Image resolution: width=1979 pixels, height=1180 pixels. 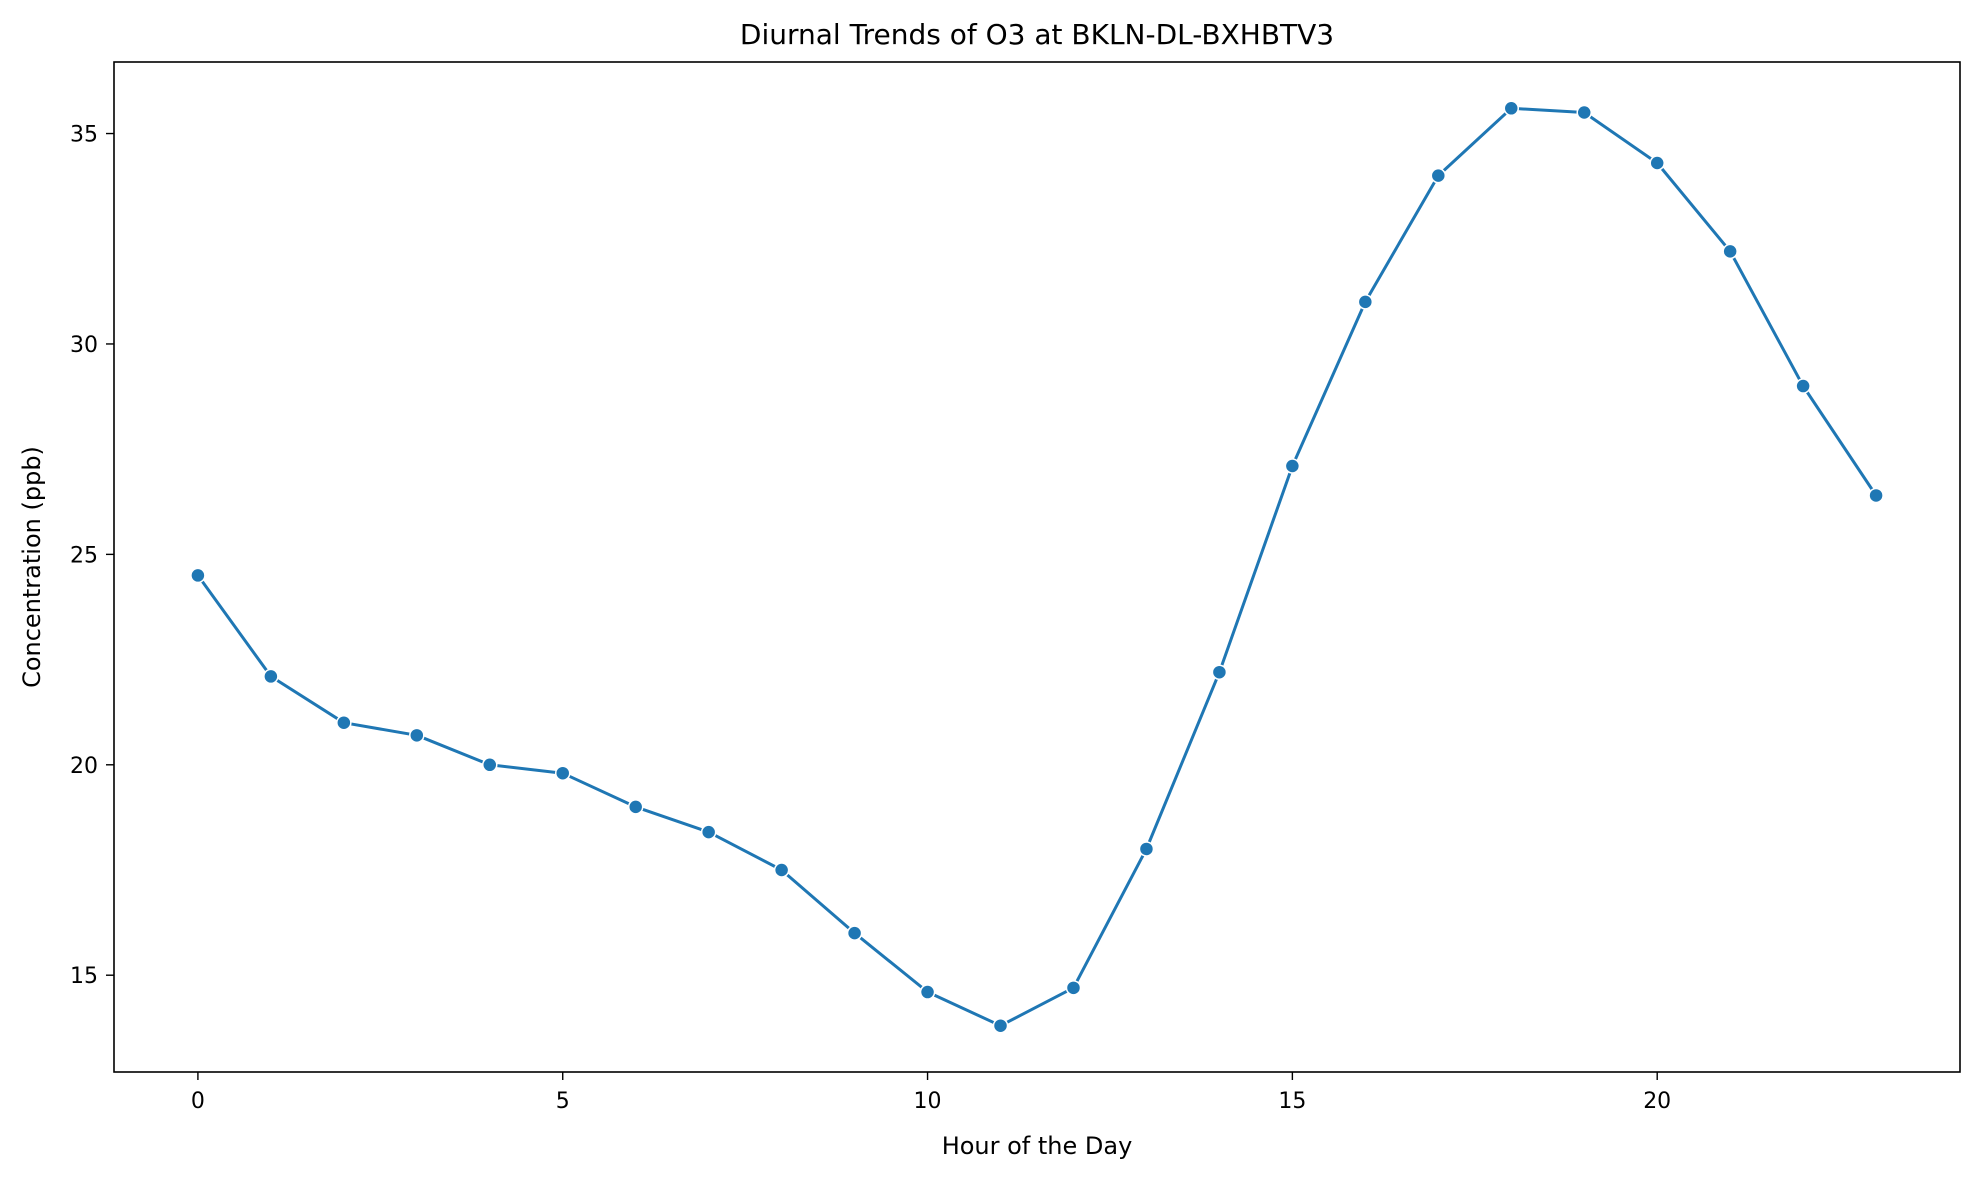 I want to click on y-tick-label: 25, so click(x=84, y=555).